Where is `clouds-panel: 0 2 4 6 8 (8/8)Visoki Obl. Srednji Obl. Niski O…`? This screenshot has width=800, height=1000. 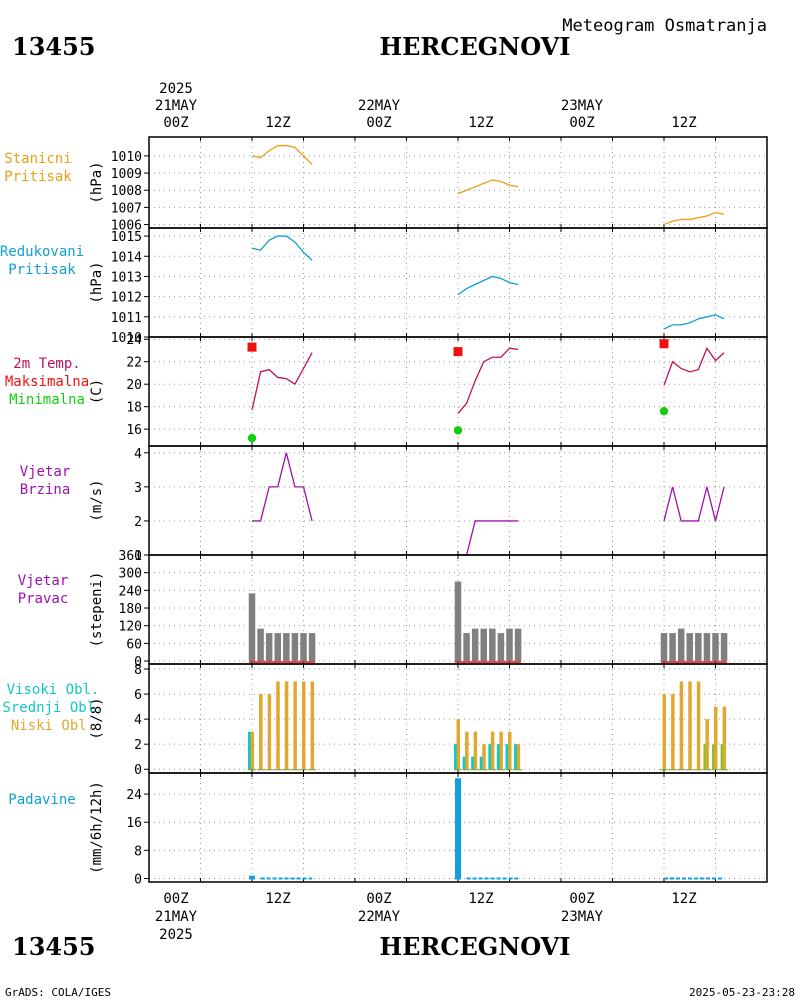 clouds-panel: 0 2 4 6 8 (8/8)Visoki Obl. Srednji Obl. Niski O… is located at coordinates (385, 720).